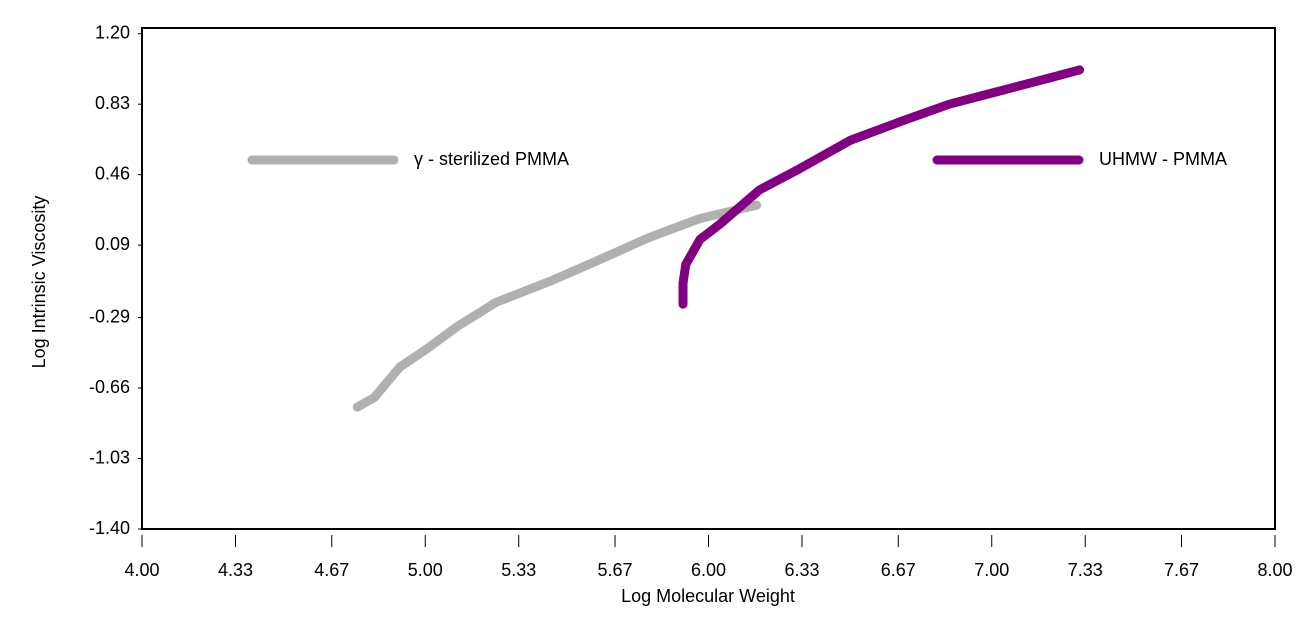 The image size is (1302, 626). What do you see at coordinates (109, 457) in the screenshot?
I see `y-tick-label: -1.03` at bounding box center [109, 457].